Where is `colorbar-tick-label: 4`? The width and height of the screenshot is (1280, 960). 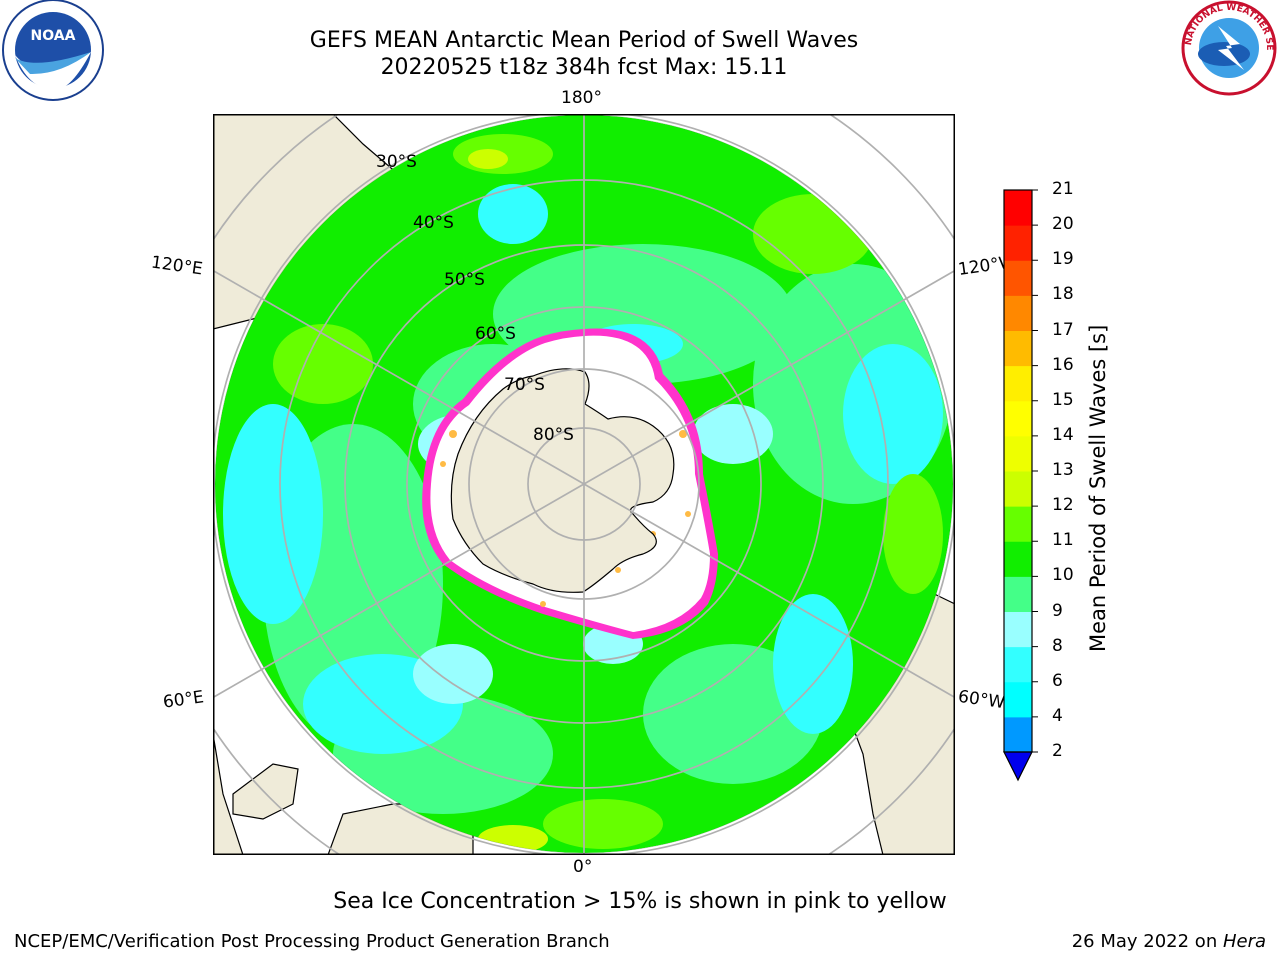
colorbar-tick-label: 4 is located at coordinates (1057, 715).